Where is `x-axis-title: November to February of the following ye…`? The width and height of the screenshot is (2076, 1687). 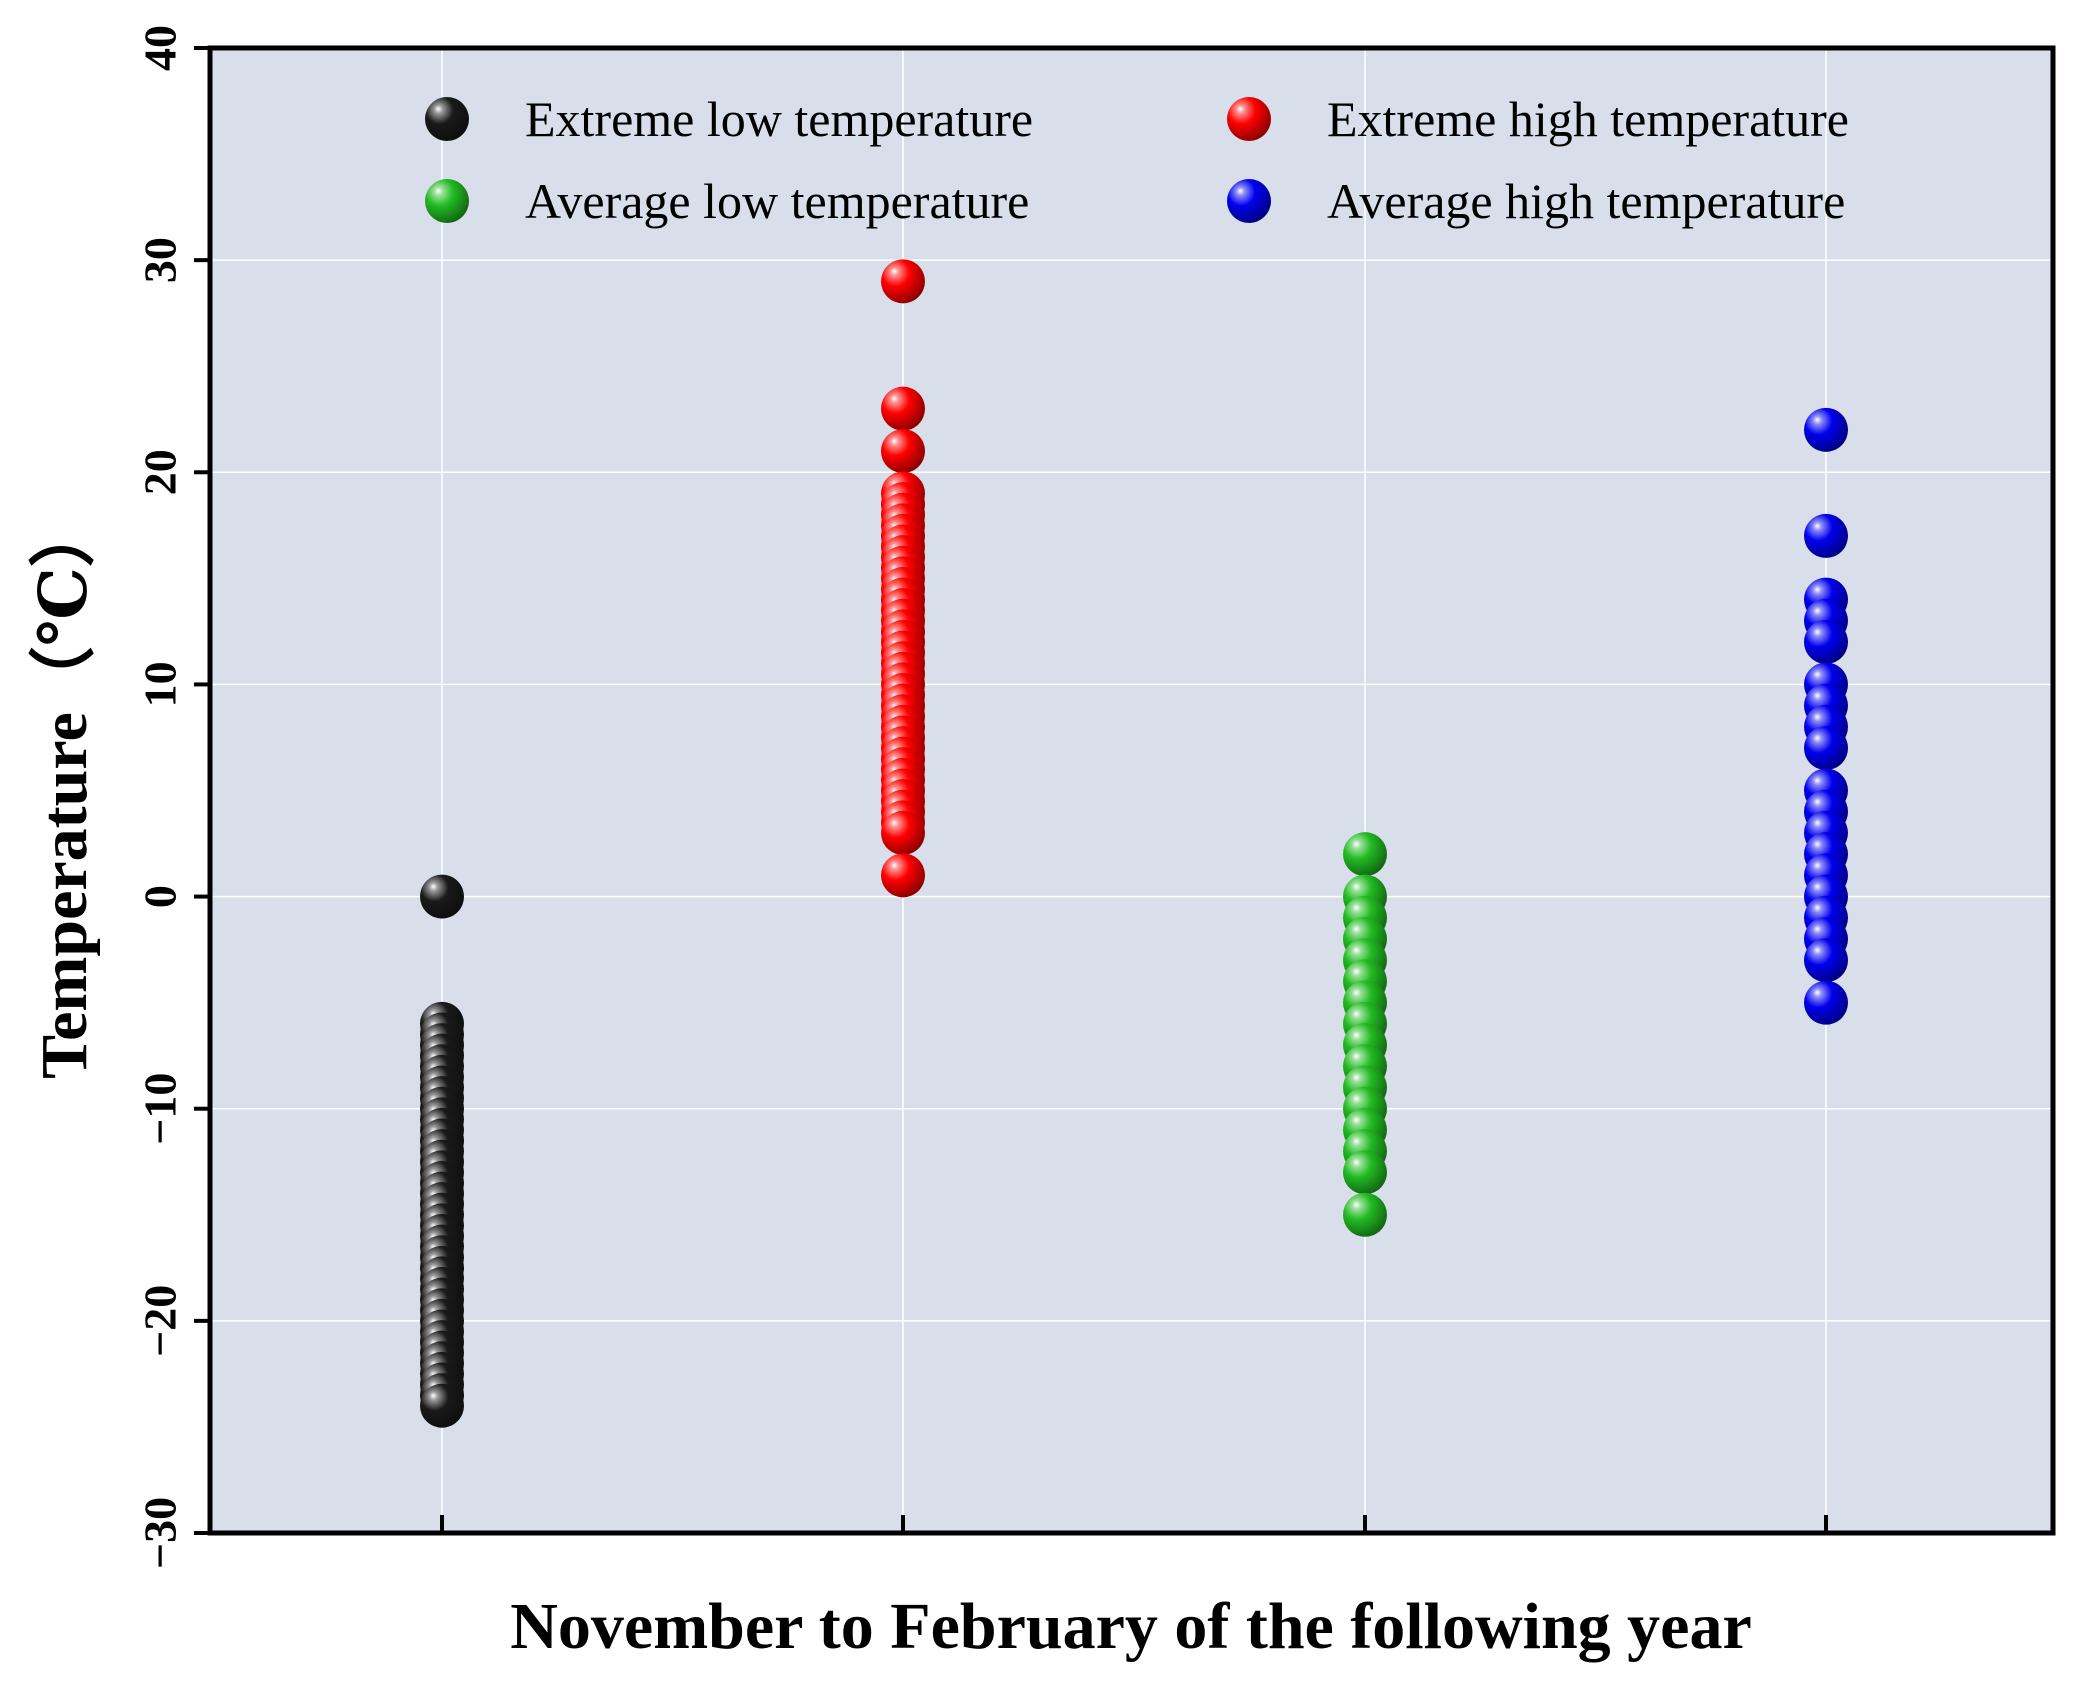 x-axis-title: November to February of the following ye… is located at coordinates (1131, 1626).